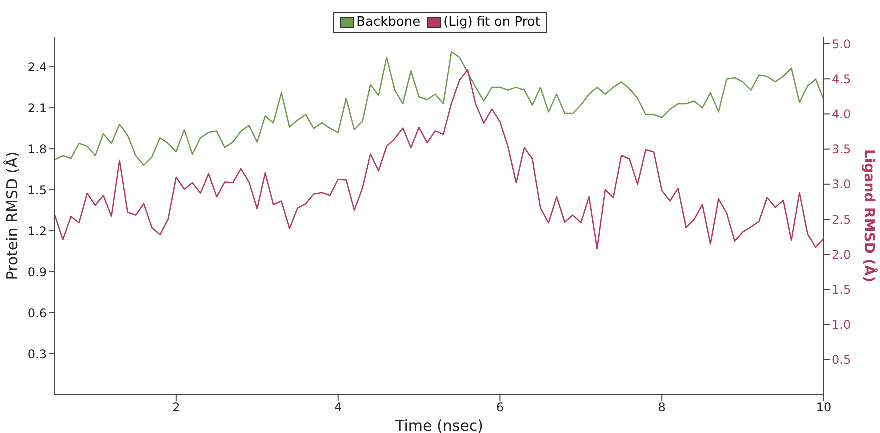 This screenshot has width=880, height=433. Describe the element at coordinates (388, 22) in the screenshot. I see `legend-label: Backbone` at that location.